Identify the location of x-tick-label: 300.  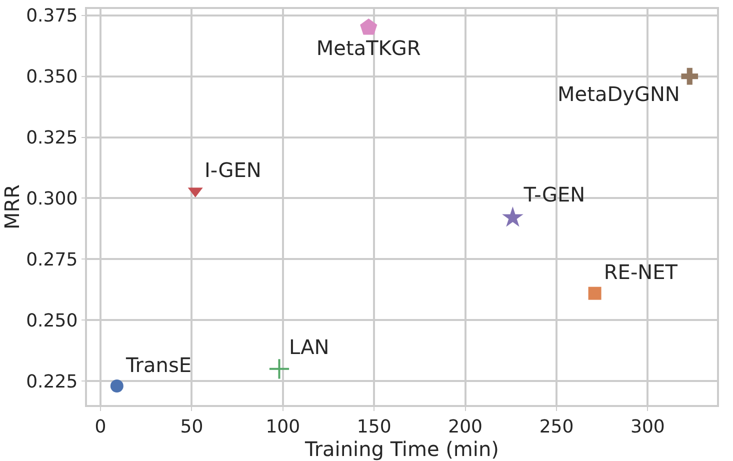
(647, 427).